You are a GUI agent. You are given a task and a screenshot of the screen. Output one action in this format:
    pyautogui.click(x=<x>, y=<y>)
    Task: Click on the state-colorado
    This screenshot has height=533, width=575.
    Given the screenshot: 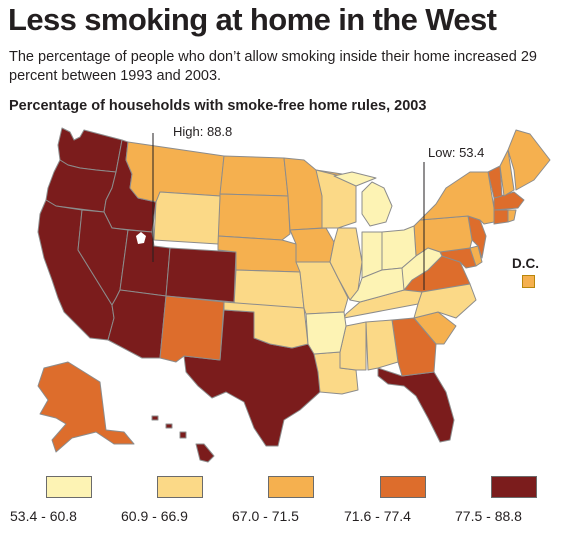 What is the action you would take?
    pyautogui.click(x=201, y=275)
    